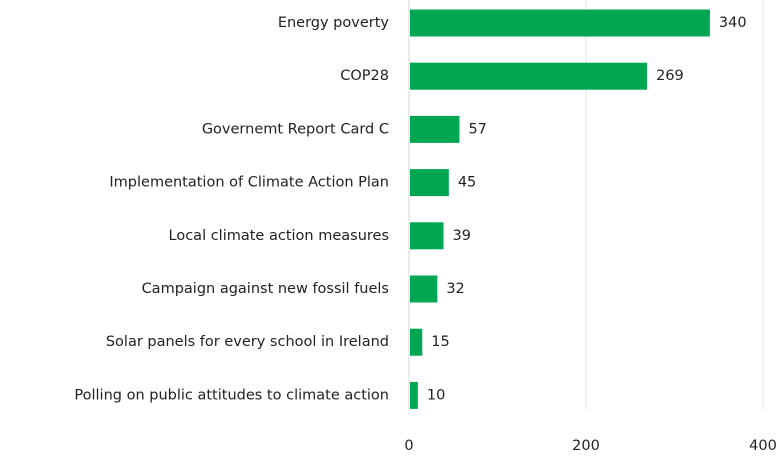 The width and height of the screenshot is (782, 460). Describe the element at coordinates (265, 289) in the screenshot. I see `category-label-5: Campaign against new fossil fuels` at that location.